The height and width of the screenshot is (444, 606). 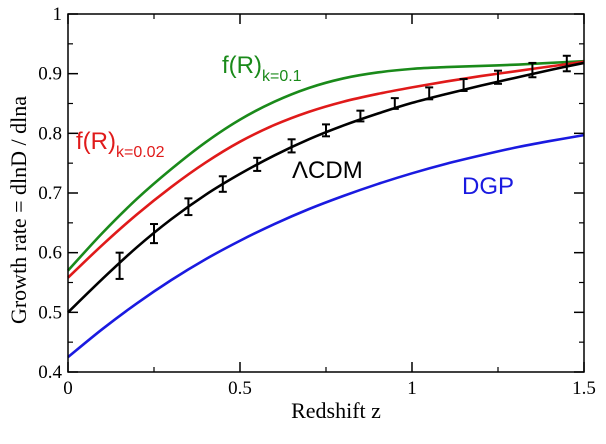 What do you see at coordinates (140, 152) in the screenshot?
I see `label-fr-k002-sub: k=0.02` at bounding box center [140, 152].